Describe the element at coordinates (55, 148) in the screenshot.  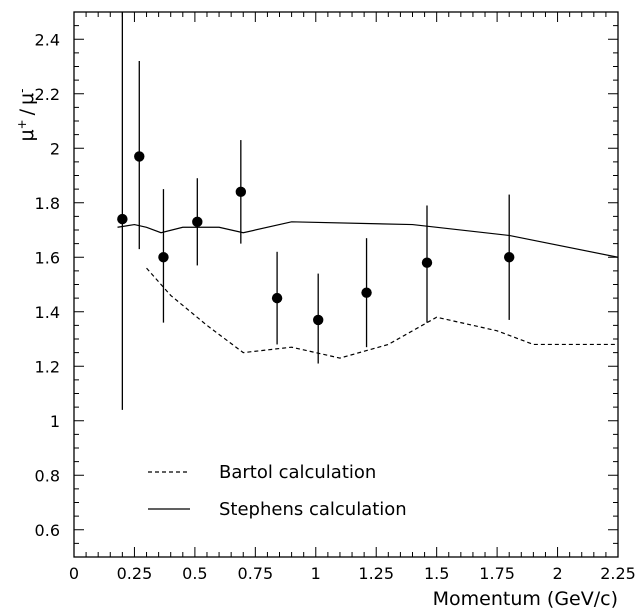
I see `y-tick-label: 2` at that location.